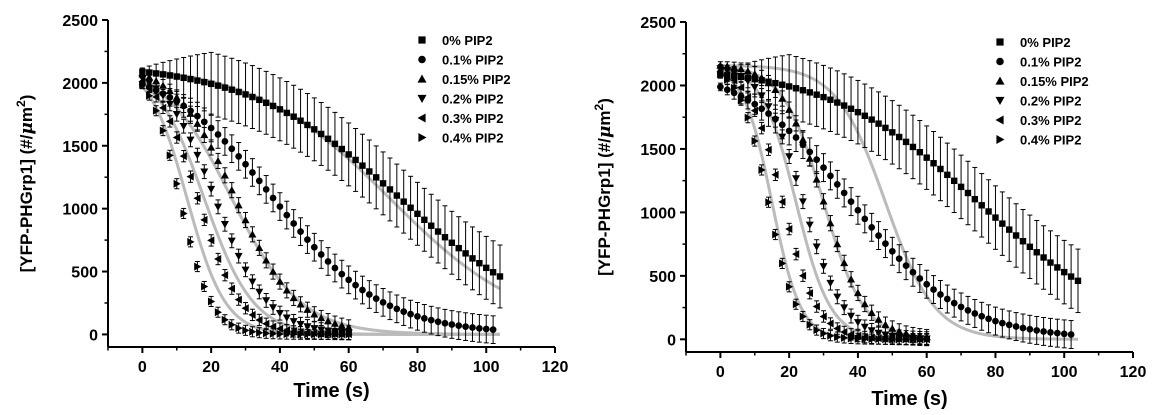 This screenshot has height=415, width=1155. What do you see at coordinates (80, 147) in the screenshot?
I see `y-tick-label: 1500` at bounding box center [80, 147].